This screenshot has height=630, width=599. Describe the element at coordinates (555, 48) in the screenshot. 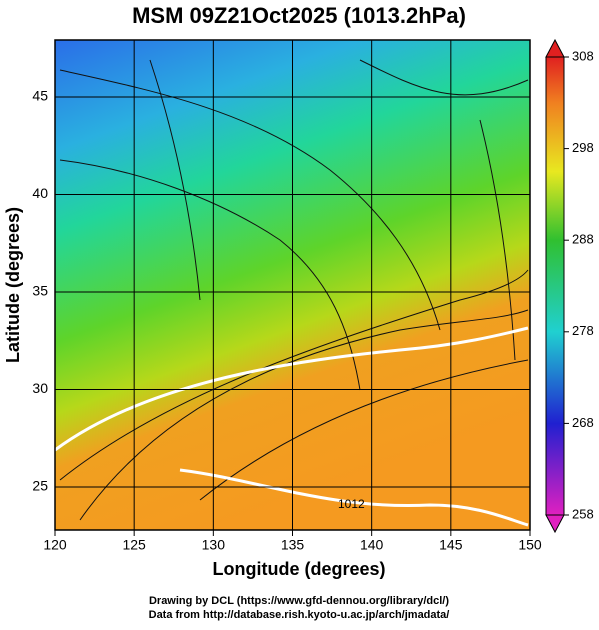

I see `colorbar-max-arrow` at that location.